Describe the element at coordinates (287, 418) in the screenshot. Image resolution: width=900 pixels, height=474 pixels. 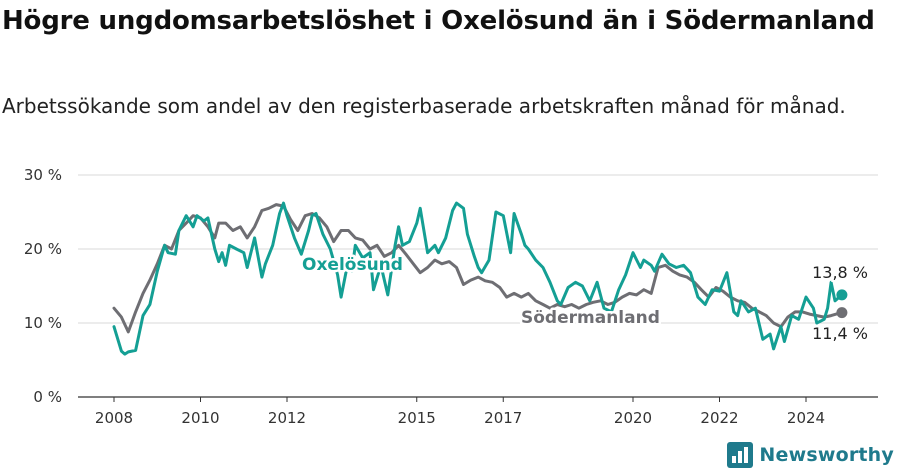
I see `x-tick-label: 2012` at that location.